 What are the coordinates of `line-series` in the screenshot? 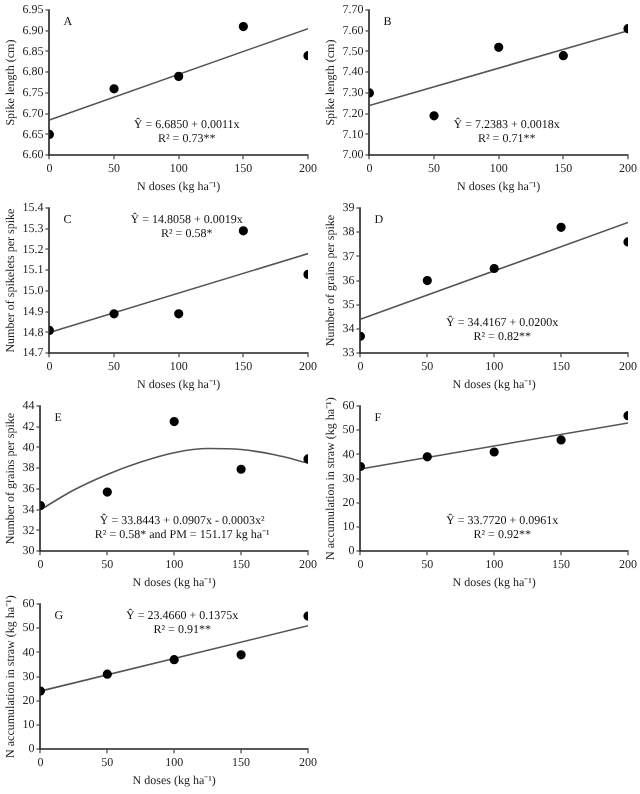 It's located at (174, 479).